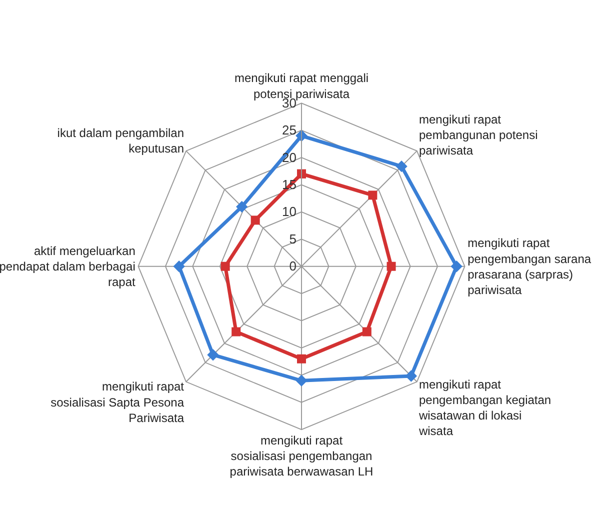 This screenshot has width=603, height=513. What do you see at coordinates (289, 212) in the screenshot?
I see `y-tick-label: 10` at bounding box center [289, 212].